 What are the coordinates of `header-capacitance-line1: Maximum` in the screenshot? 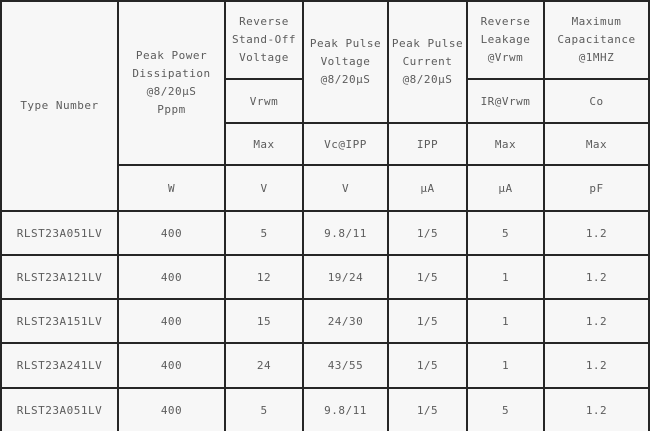 It's located at (596, 21).